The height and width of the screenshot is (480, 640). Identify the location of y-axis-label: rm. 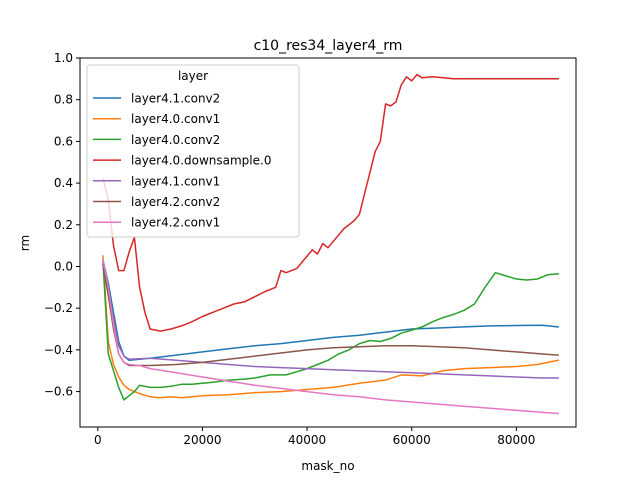
(25, 243).